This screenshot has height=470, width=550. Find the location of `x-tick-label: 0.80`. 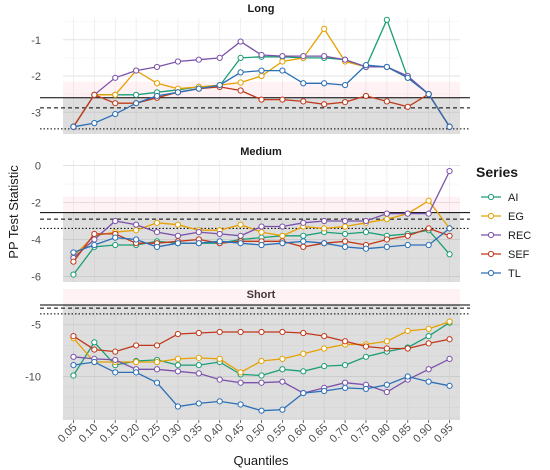

x-tick-label: 0.80 is located at coordinates (381, 434).